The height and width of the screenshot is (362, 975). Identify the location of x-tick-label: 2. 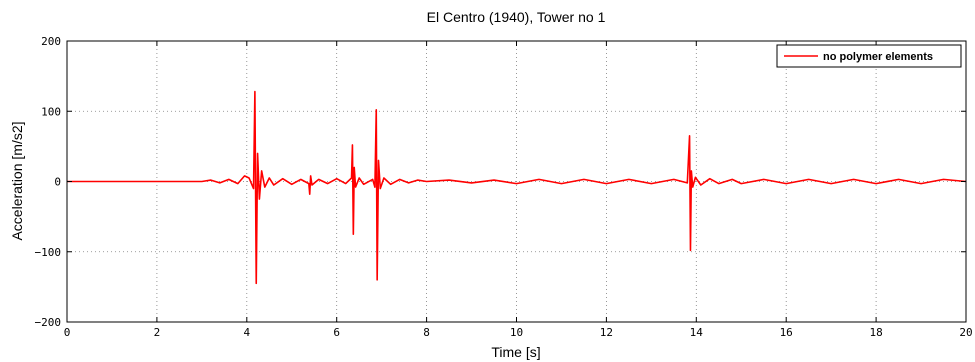
(157, 332).